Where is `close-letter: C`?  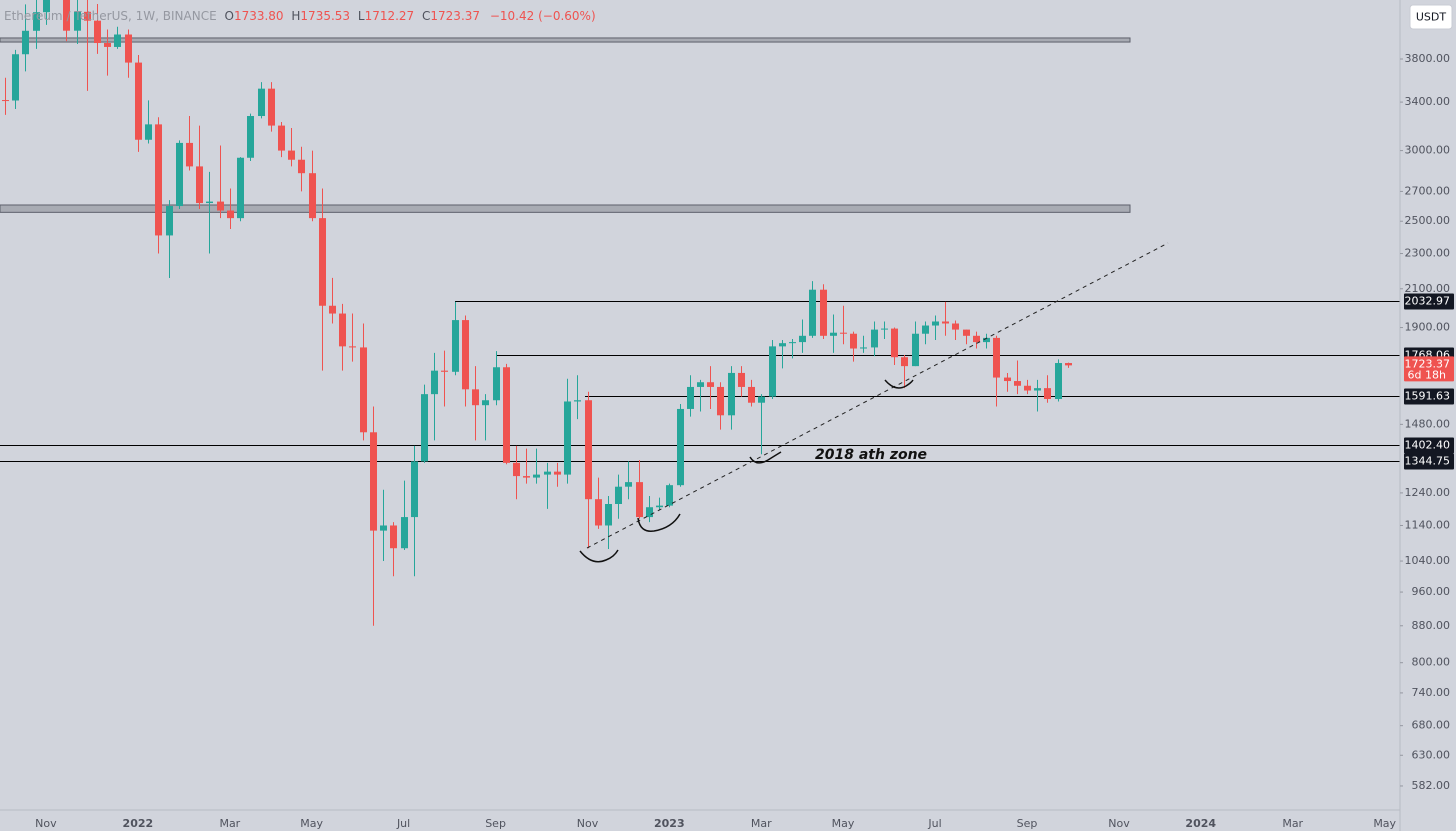
close-letter: C is located at coordinates (426, 16).